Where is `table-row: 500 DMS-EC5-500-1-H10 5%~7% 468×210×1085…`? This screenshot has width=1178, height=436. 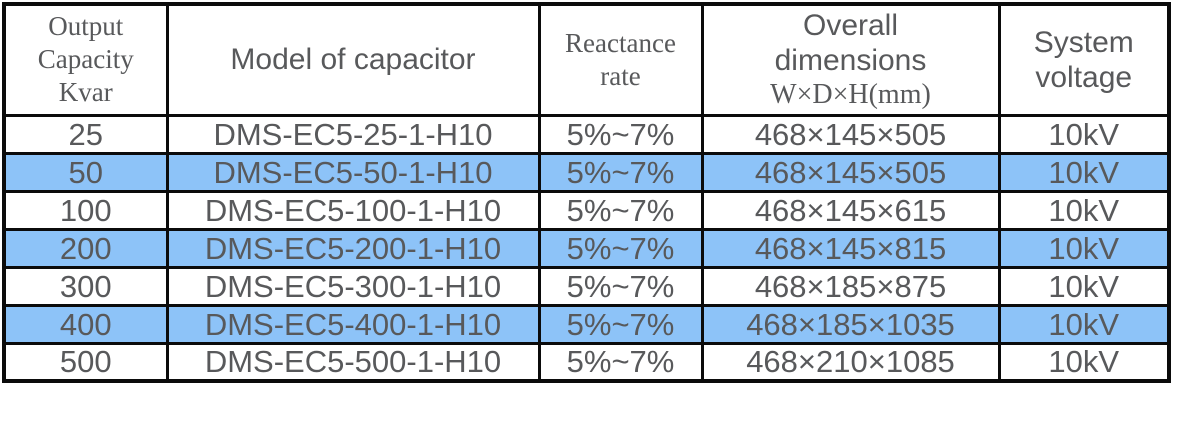 table-row: 500 DMS-EC5-500-1-H10 5%~7% 468×210×1085… is located at coordinates (586, 362).